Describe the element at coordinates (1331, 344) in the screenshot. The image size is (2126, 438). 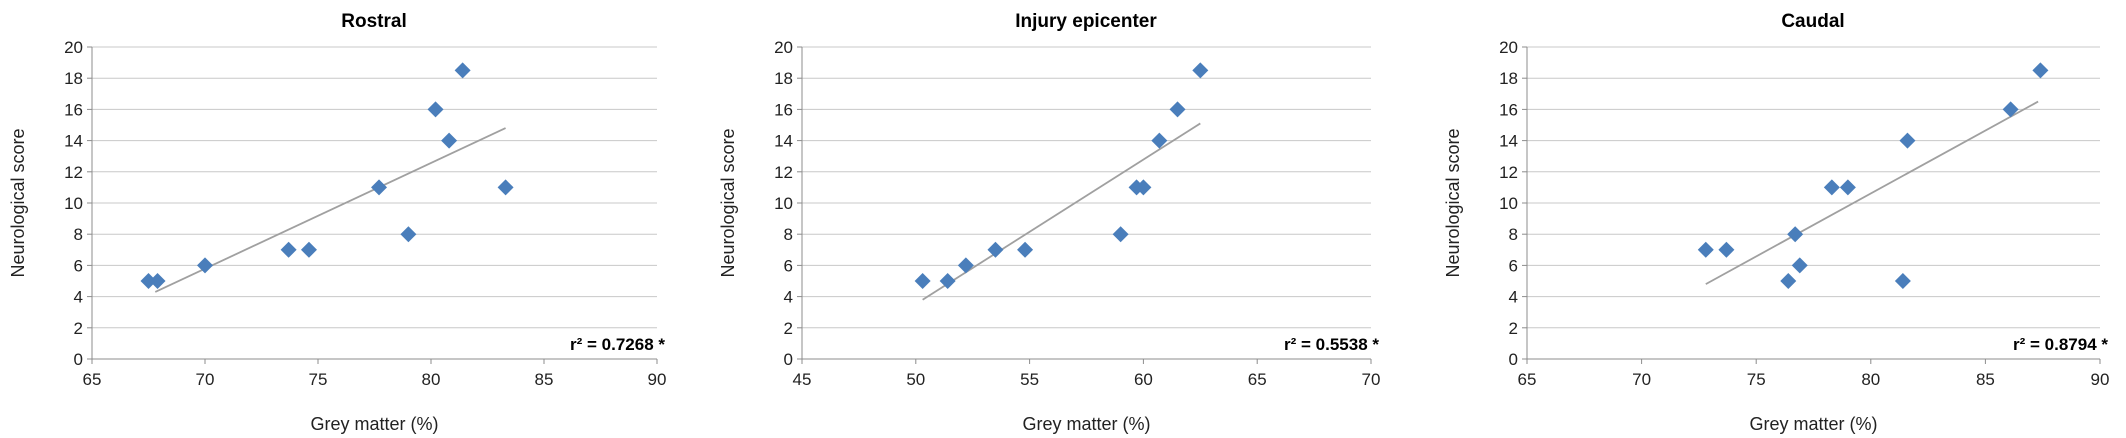
I see `r-squared-annotation: r² = 0.5538 *` at that location.